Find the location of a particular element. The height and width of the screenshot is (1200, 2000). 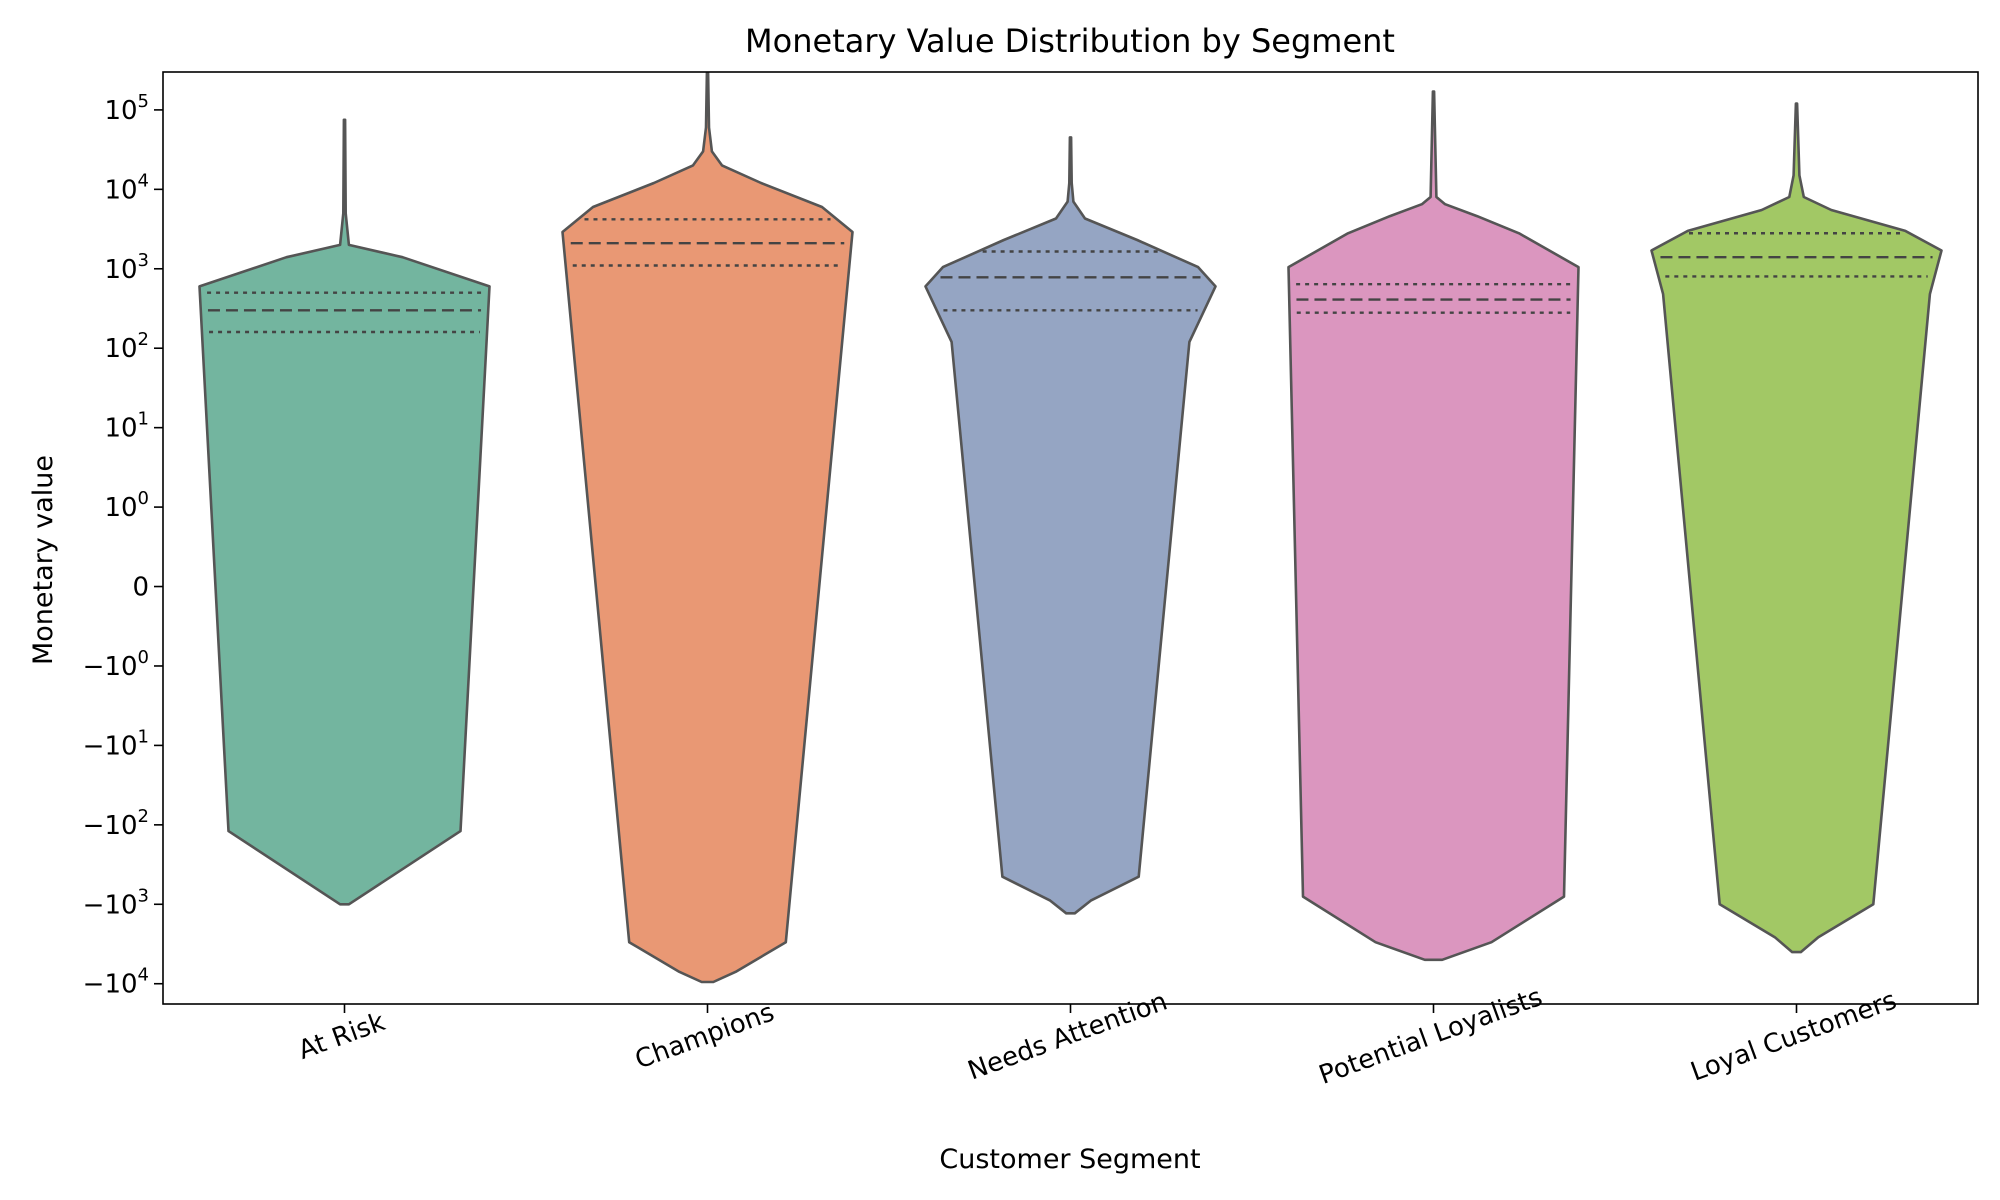

x-axis-label: Customer Segment is located at coordinates (1069, 1159).